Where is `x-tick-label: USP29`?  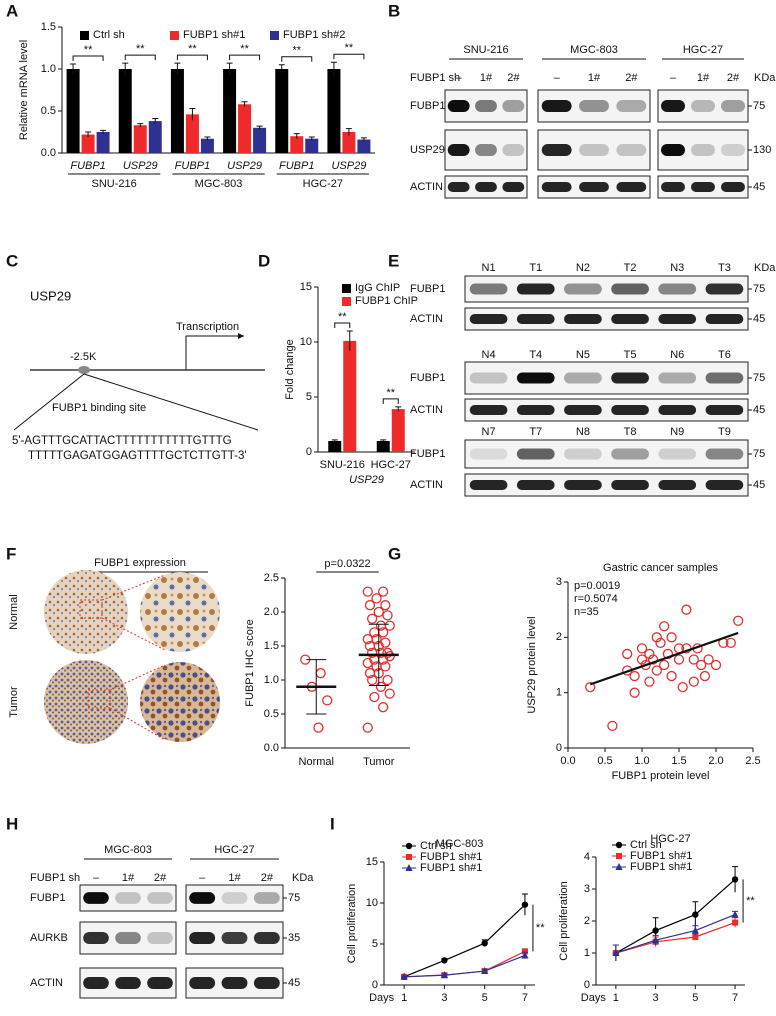
x-tick-label: USP29 is located at coordinates (140, 166).